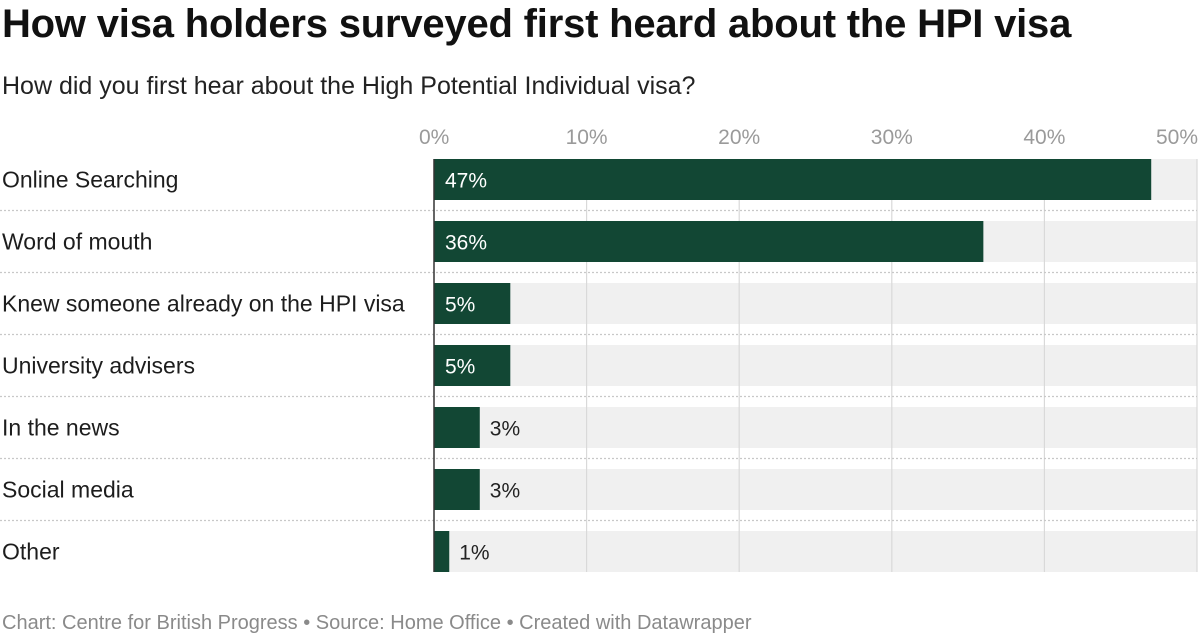  I want to click on category-label: Word of mouth, so click(77, 242).